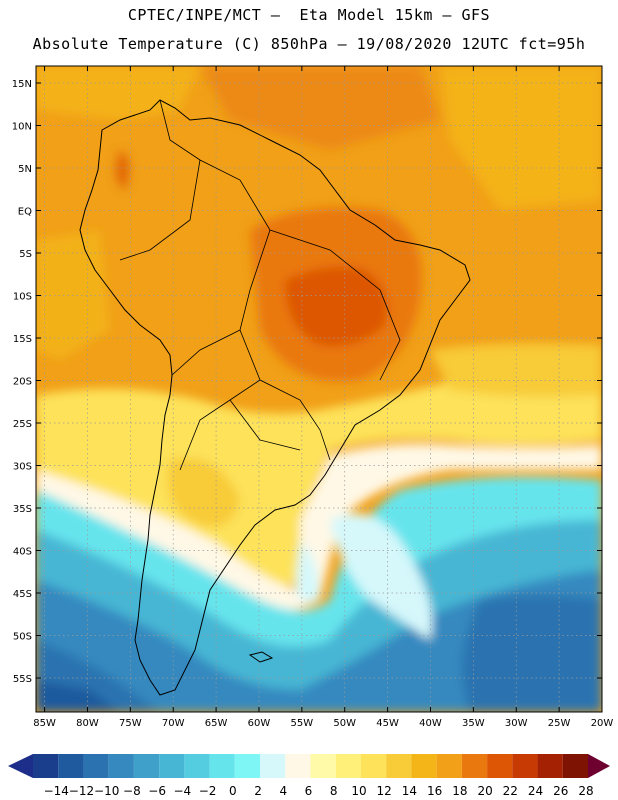 The image size is (618, 800). Describe the element at coordinates (22, 552) in the screenshot. I see `lat-label: 40S` at that location.